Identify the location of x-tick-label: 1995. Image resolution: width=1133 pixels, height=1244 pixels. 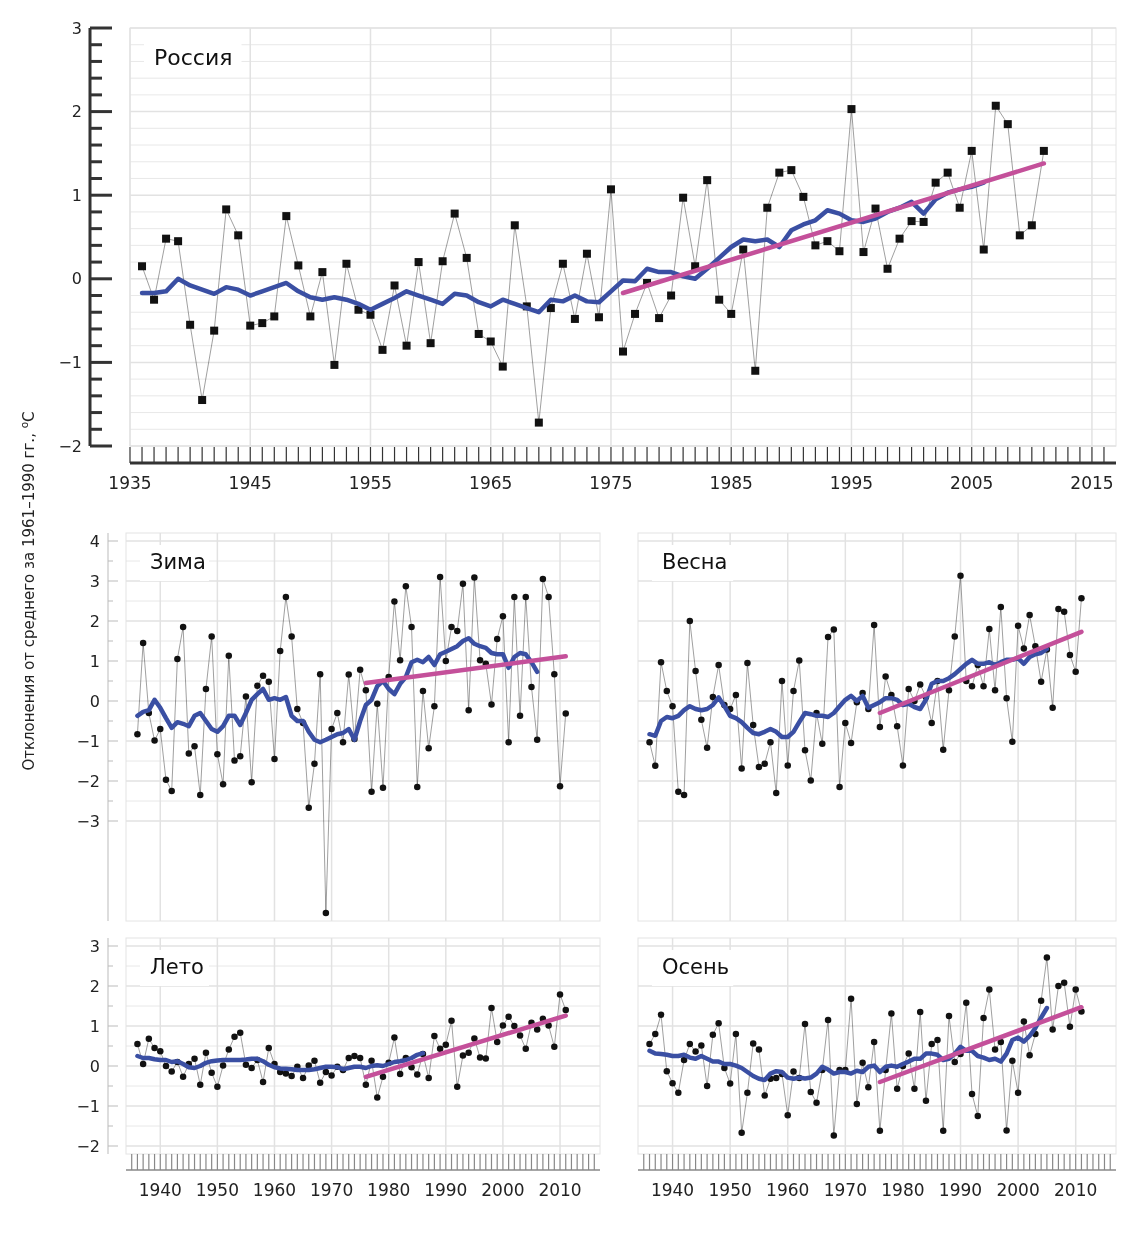
(851, 483).